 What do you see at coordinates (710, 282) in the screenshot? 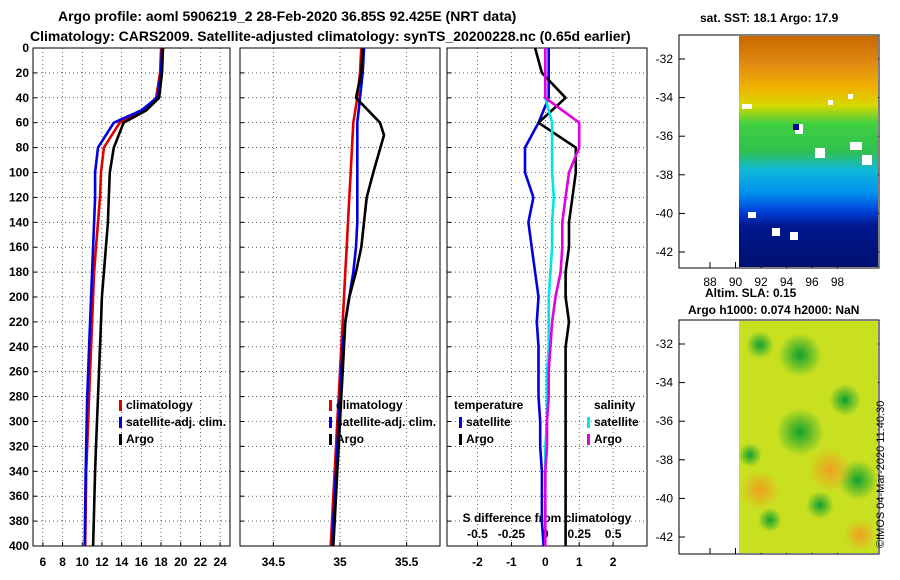
I see `lon-tick-label: 88` at bounding box center [710, 282].